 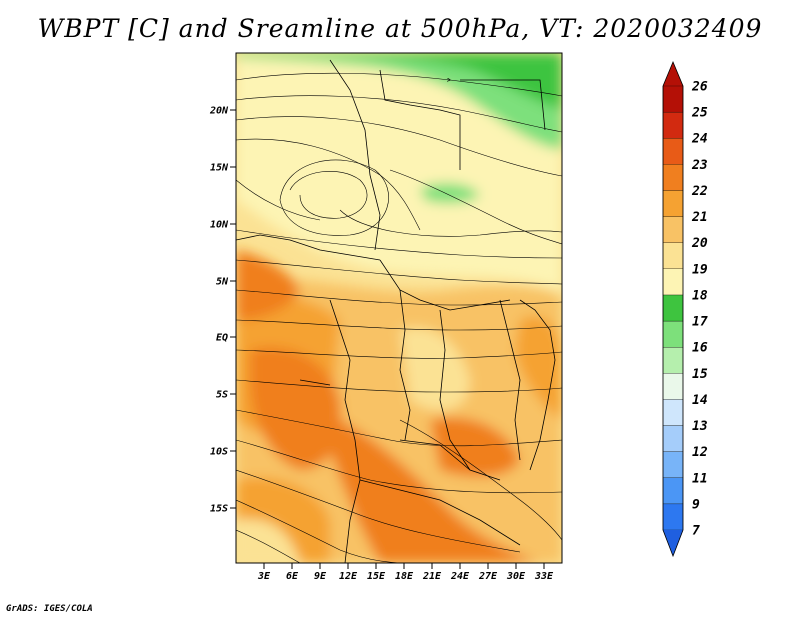 I want to click on colorbar-label: 26, so click(x=699, y=87).